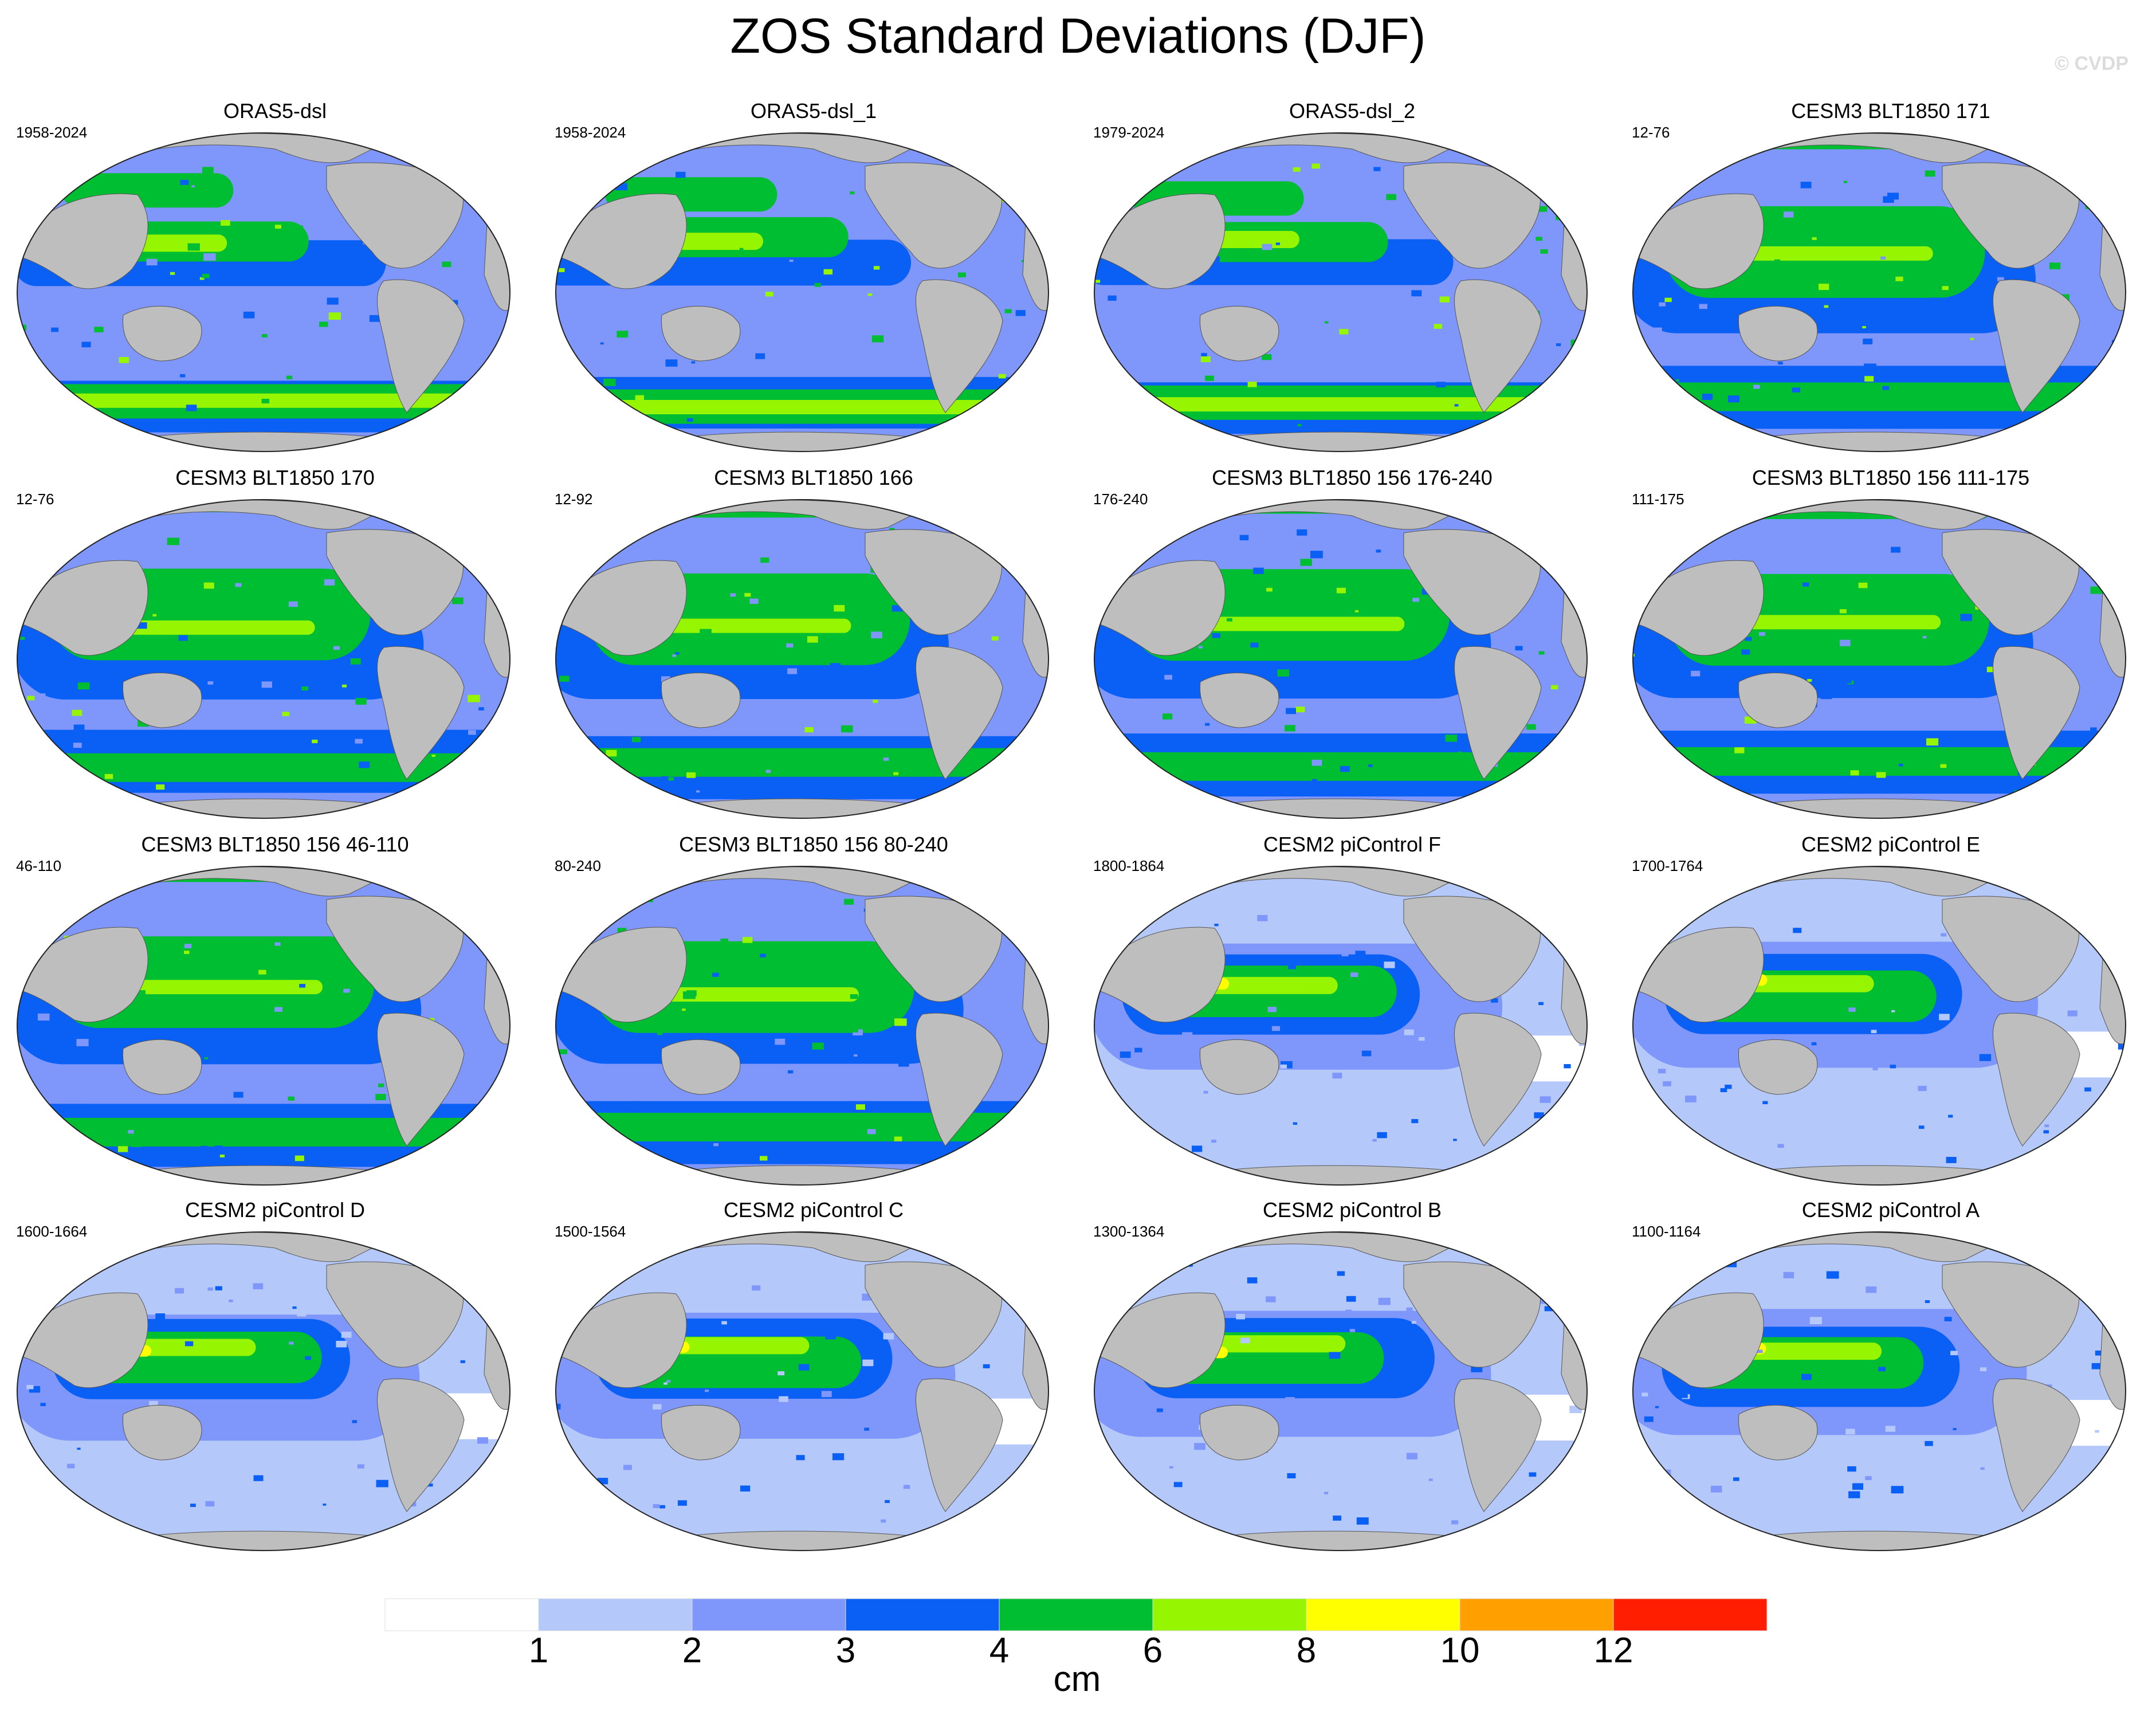 This screenshot has height=1715, width=2156. Describe the element at coordinates (1152, 1650) in the screenshot. I see `colorbar-tick-label: 6` at that location.